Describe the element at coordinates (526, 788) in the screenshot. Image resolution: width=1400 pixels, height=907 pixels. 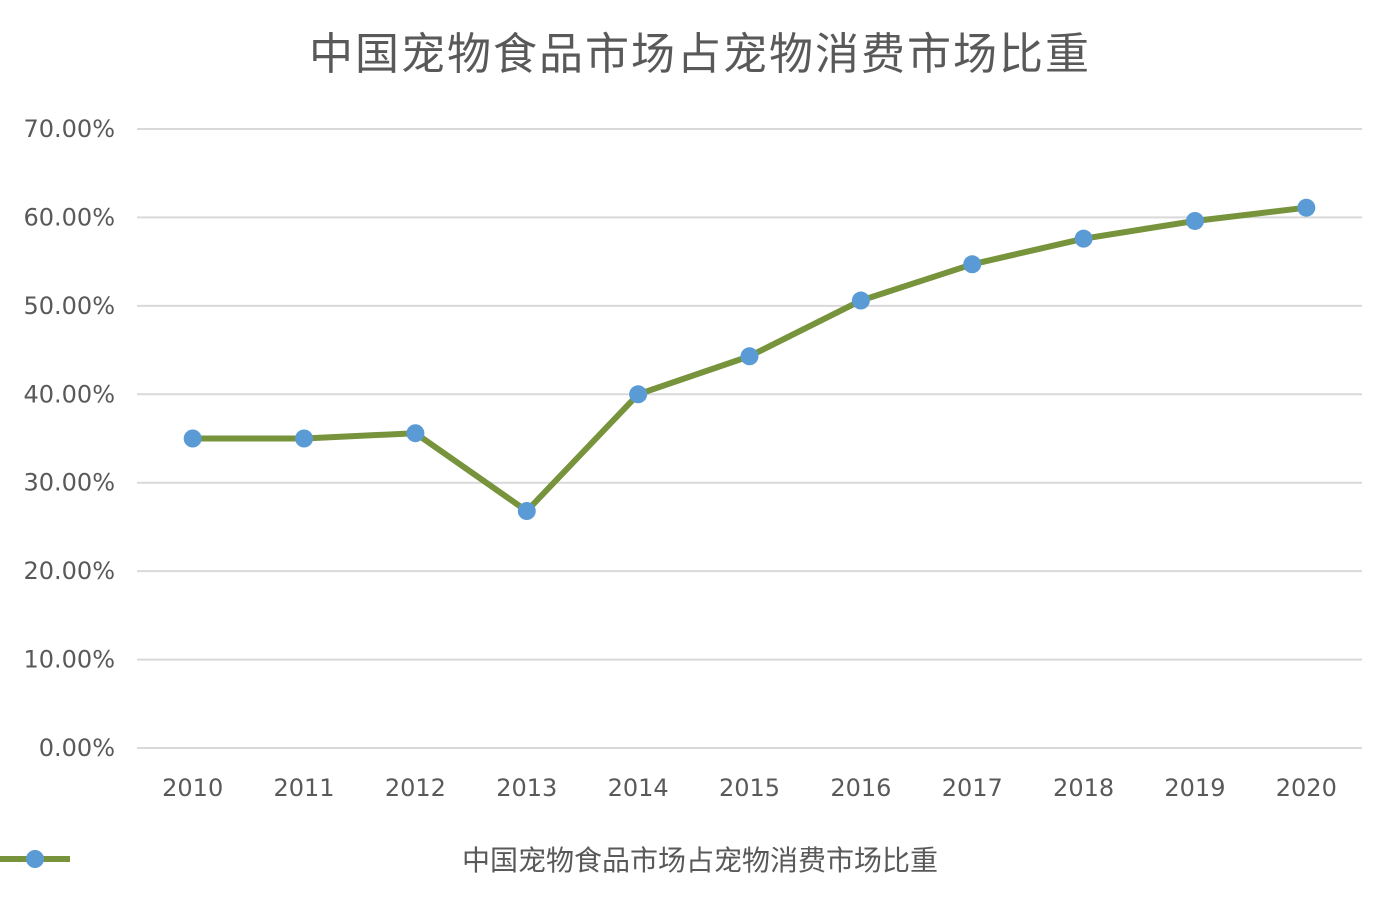
I see `x-tick-label: 2013` at that location.